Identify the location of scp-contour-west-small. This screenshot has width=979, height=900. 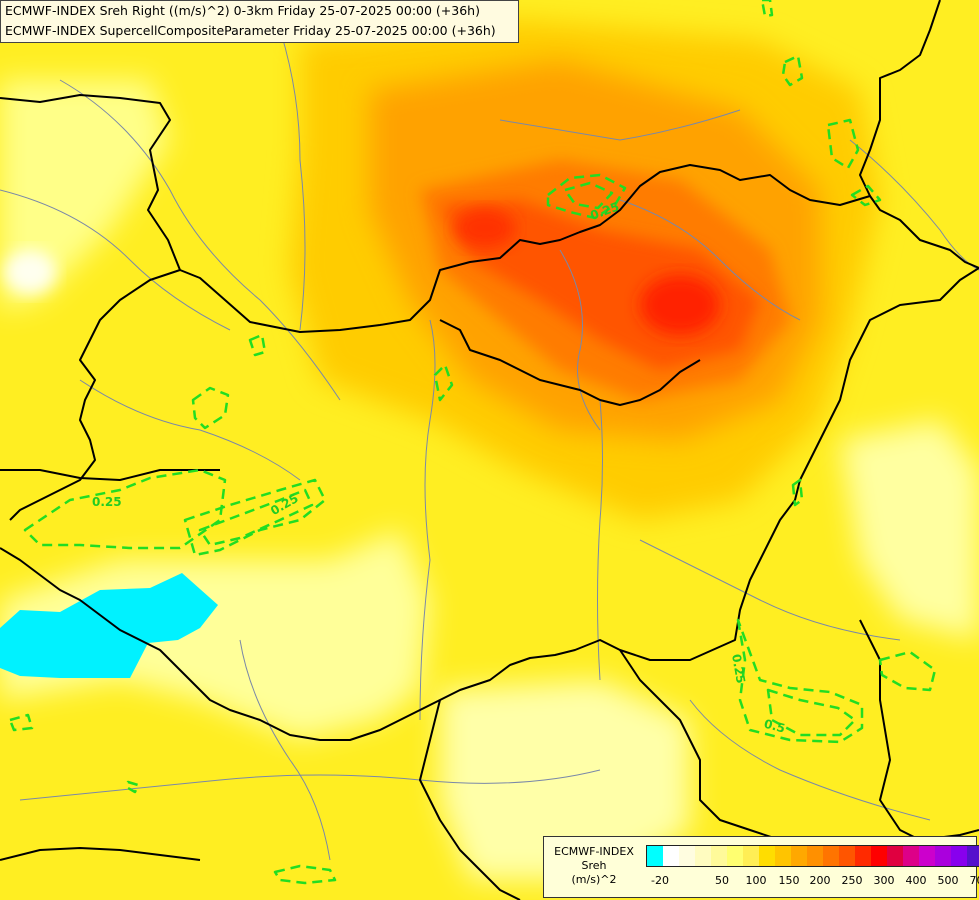
(210, 408).